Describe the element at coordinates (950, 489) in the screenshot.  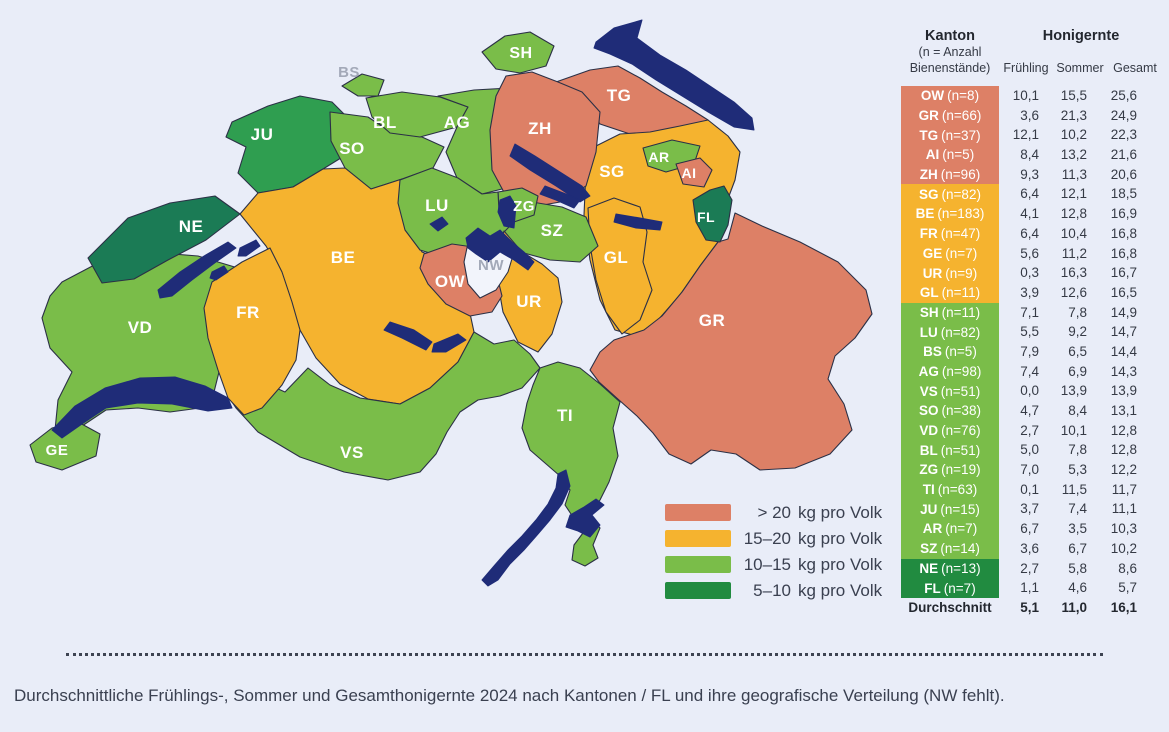
I see `row-canton-ti: TI (n=63)` at that location.